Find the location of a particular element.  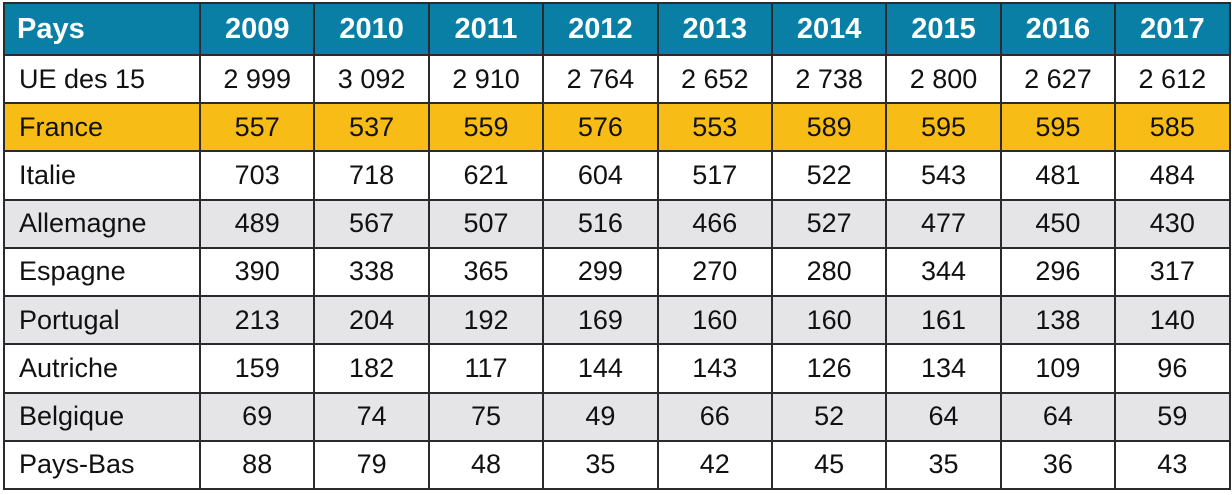

value-cell: 344 is located at coordinates (943, 272).